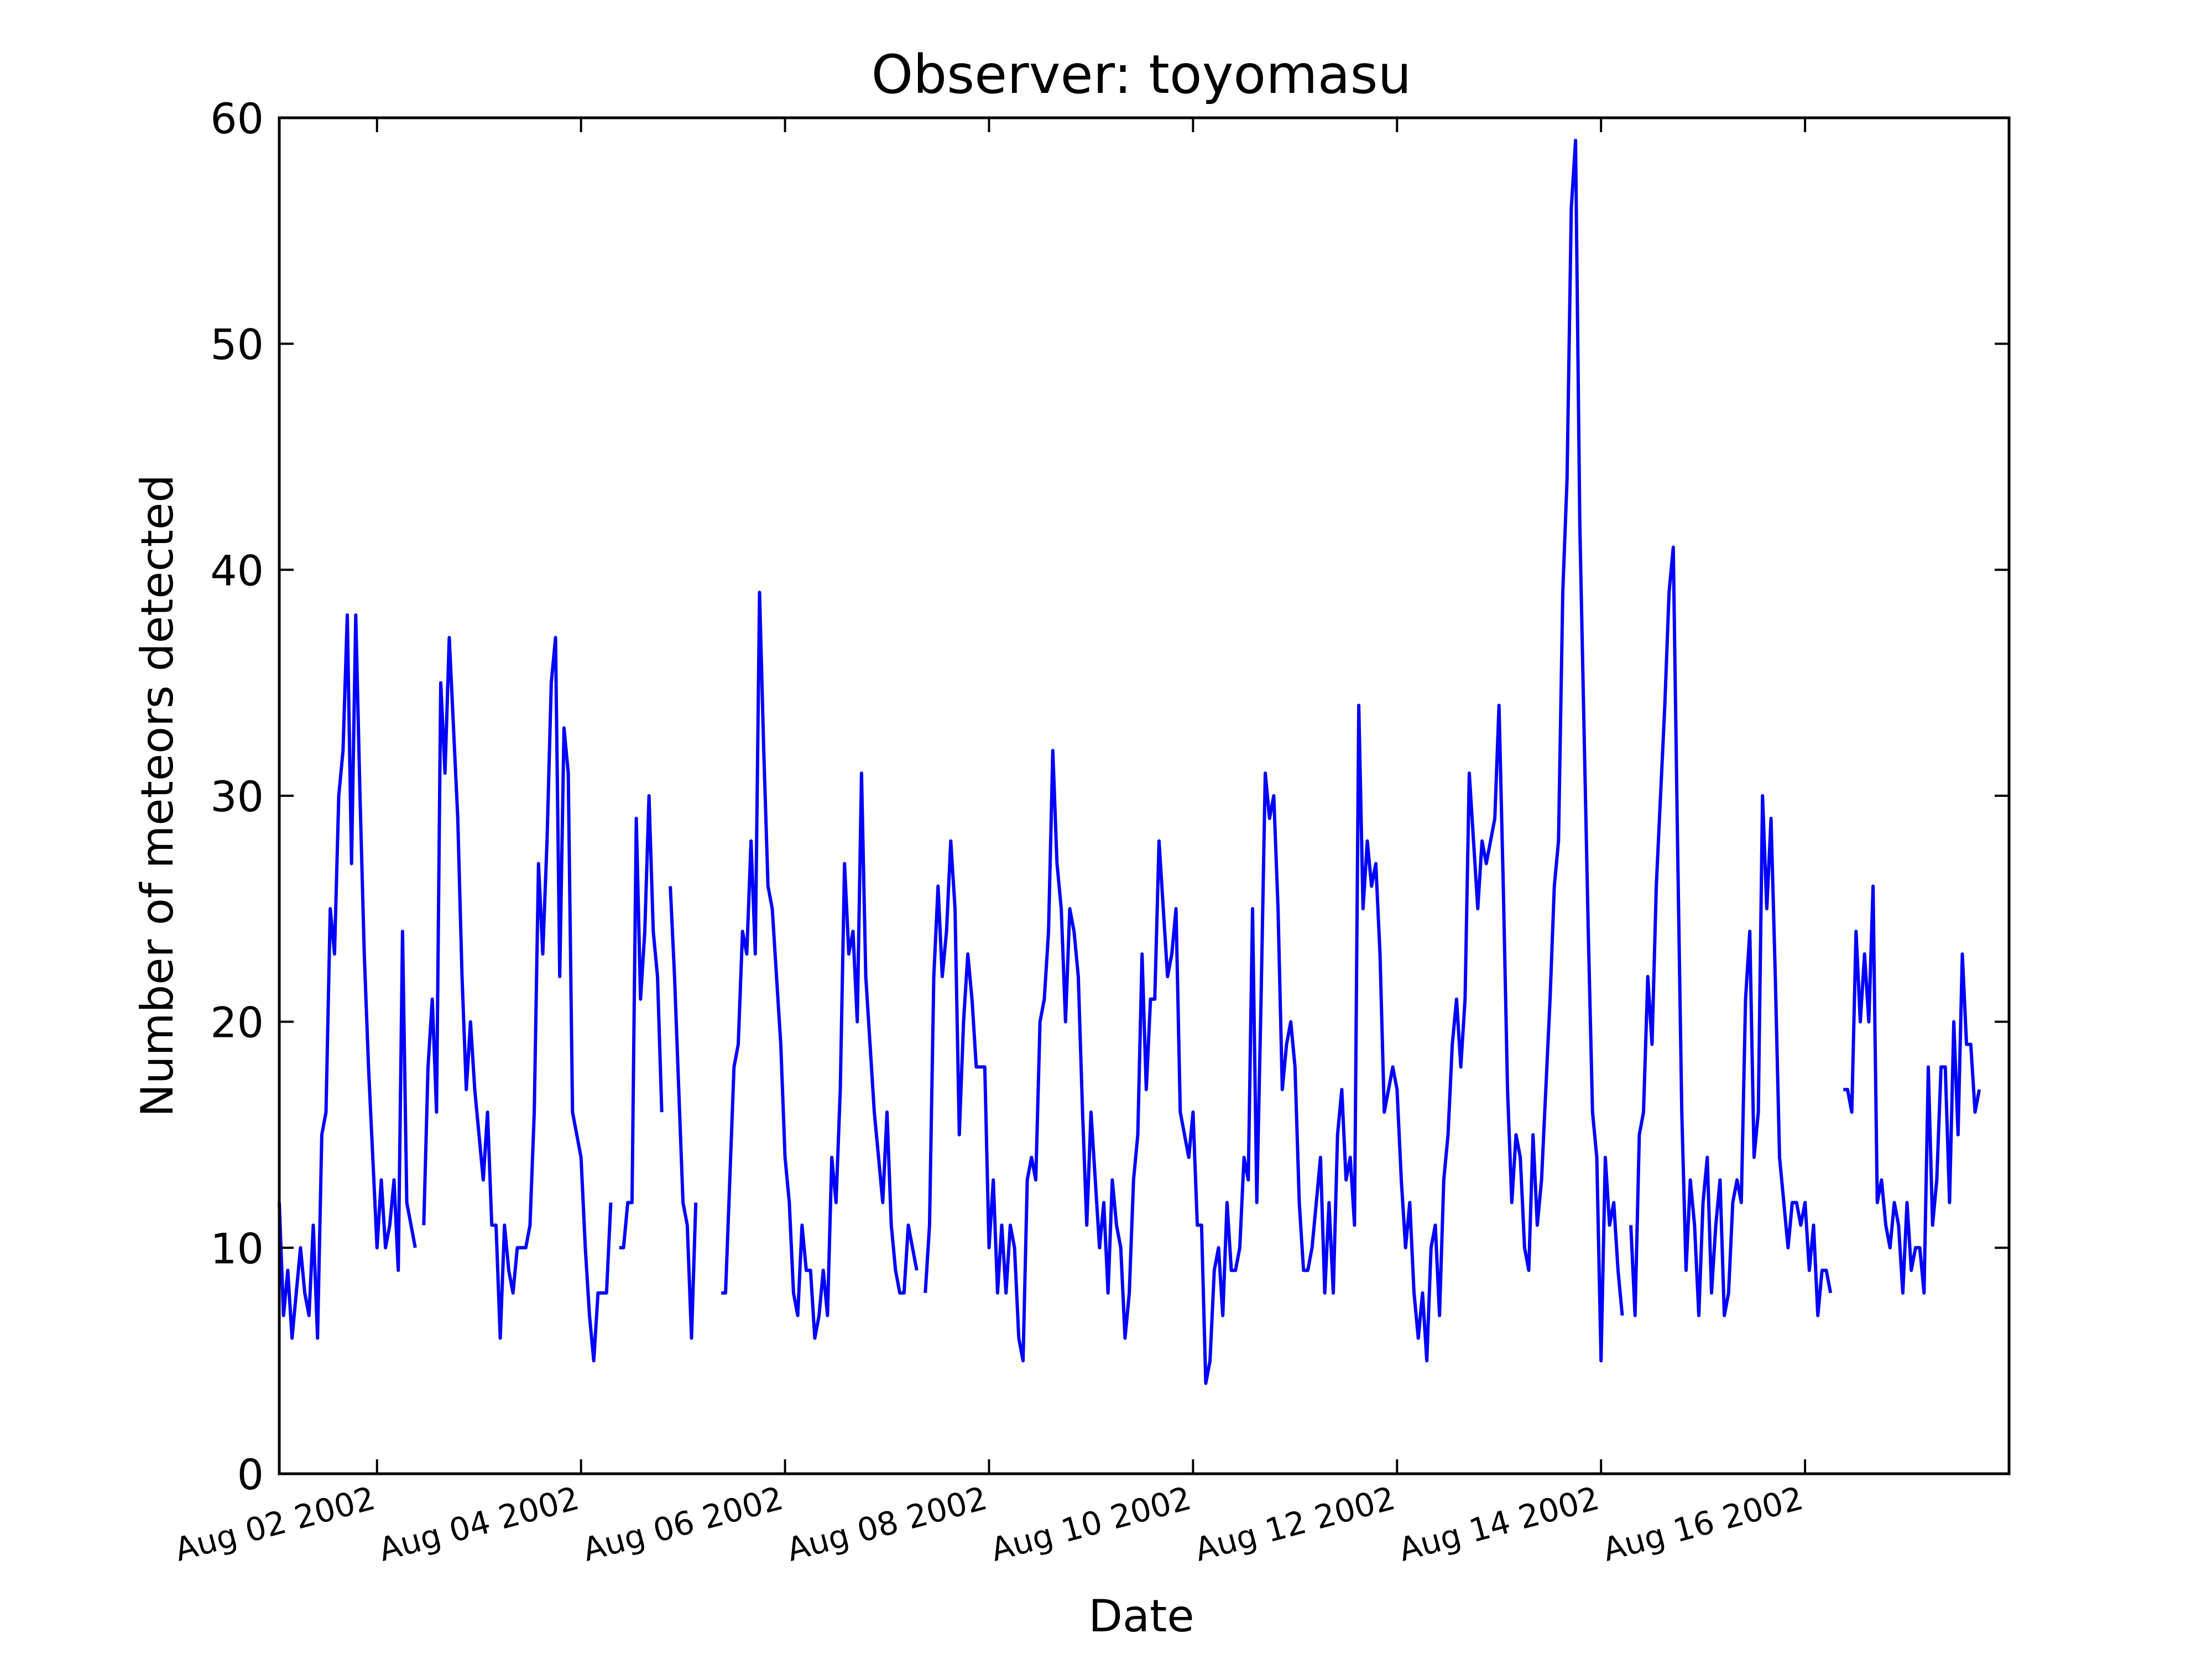 This screenshot has width=2212, height=1659. I want to click on chart-title: Observer: toyomasu, so click(1142, 75).